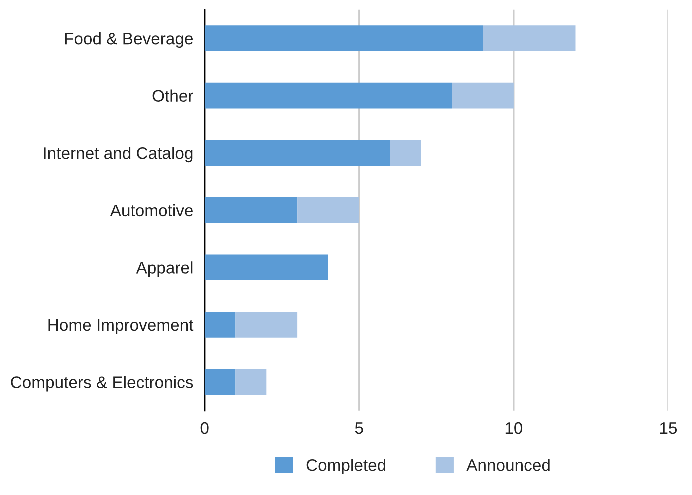 This screenshot has height=495, width=692. Describe the element at coordinates (508, 465) in the screenshot. I see `legend-label: Announced` at that location.